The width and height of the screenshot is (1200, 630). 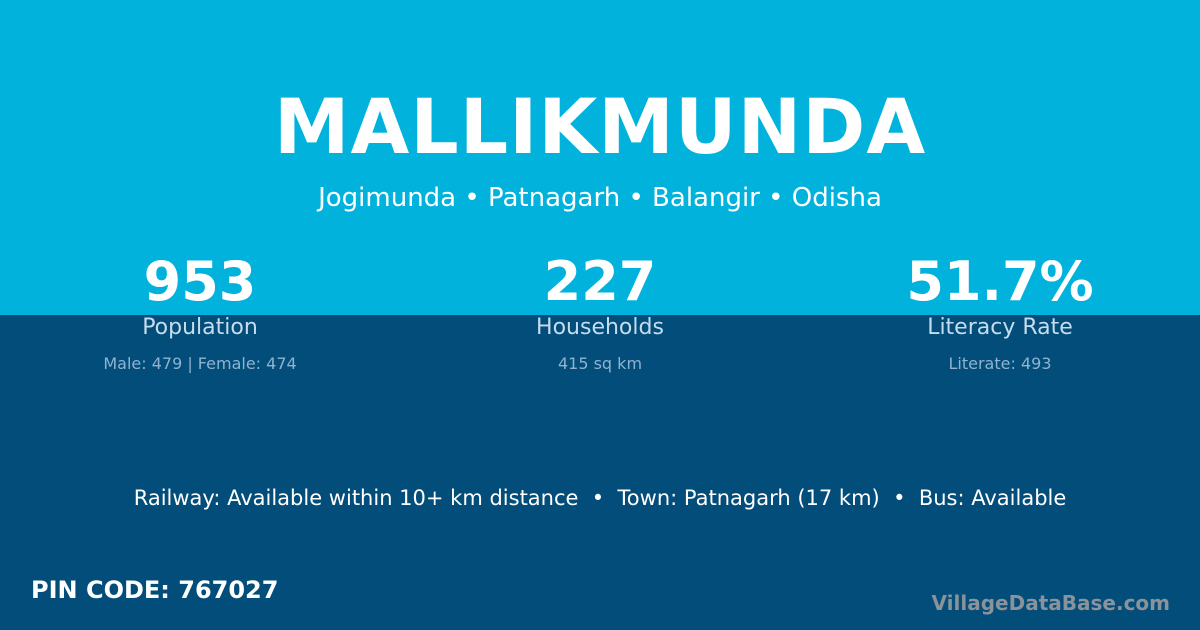 I want to click on stat-detail: 415 sq km, so click(x=600, y=363).